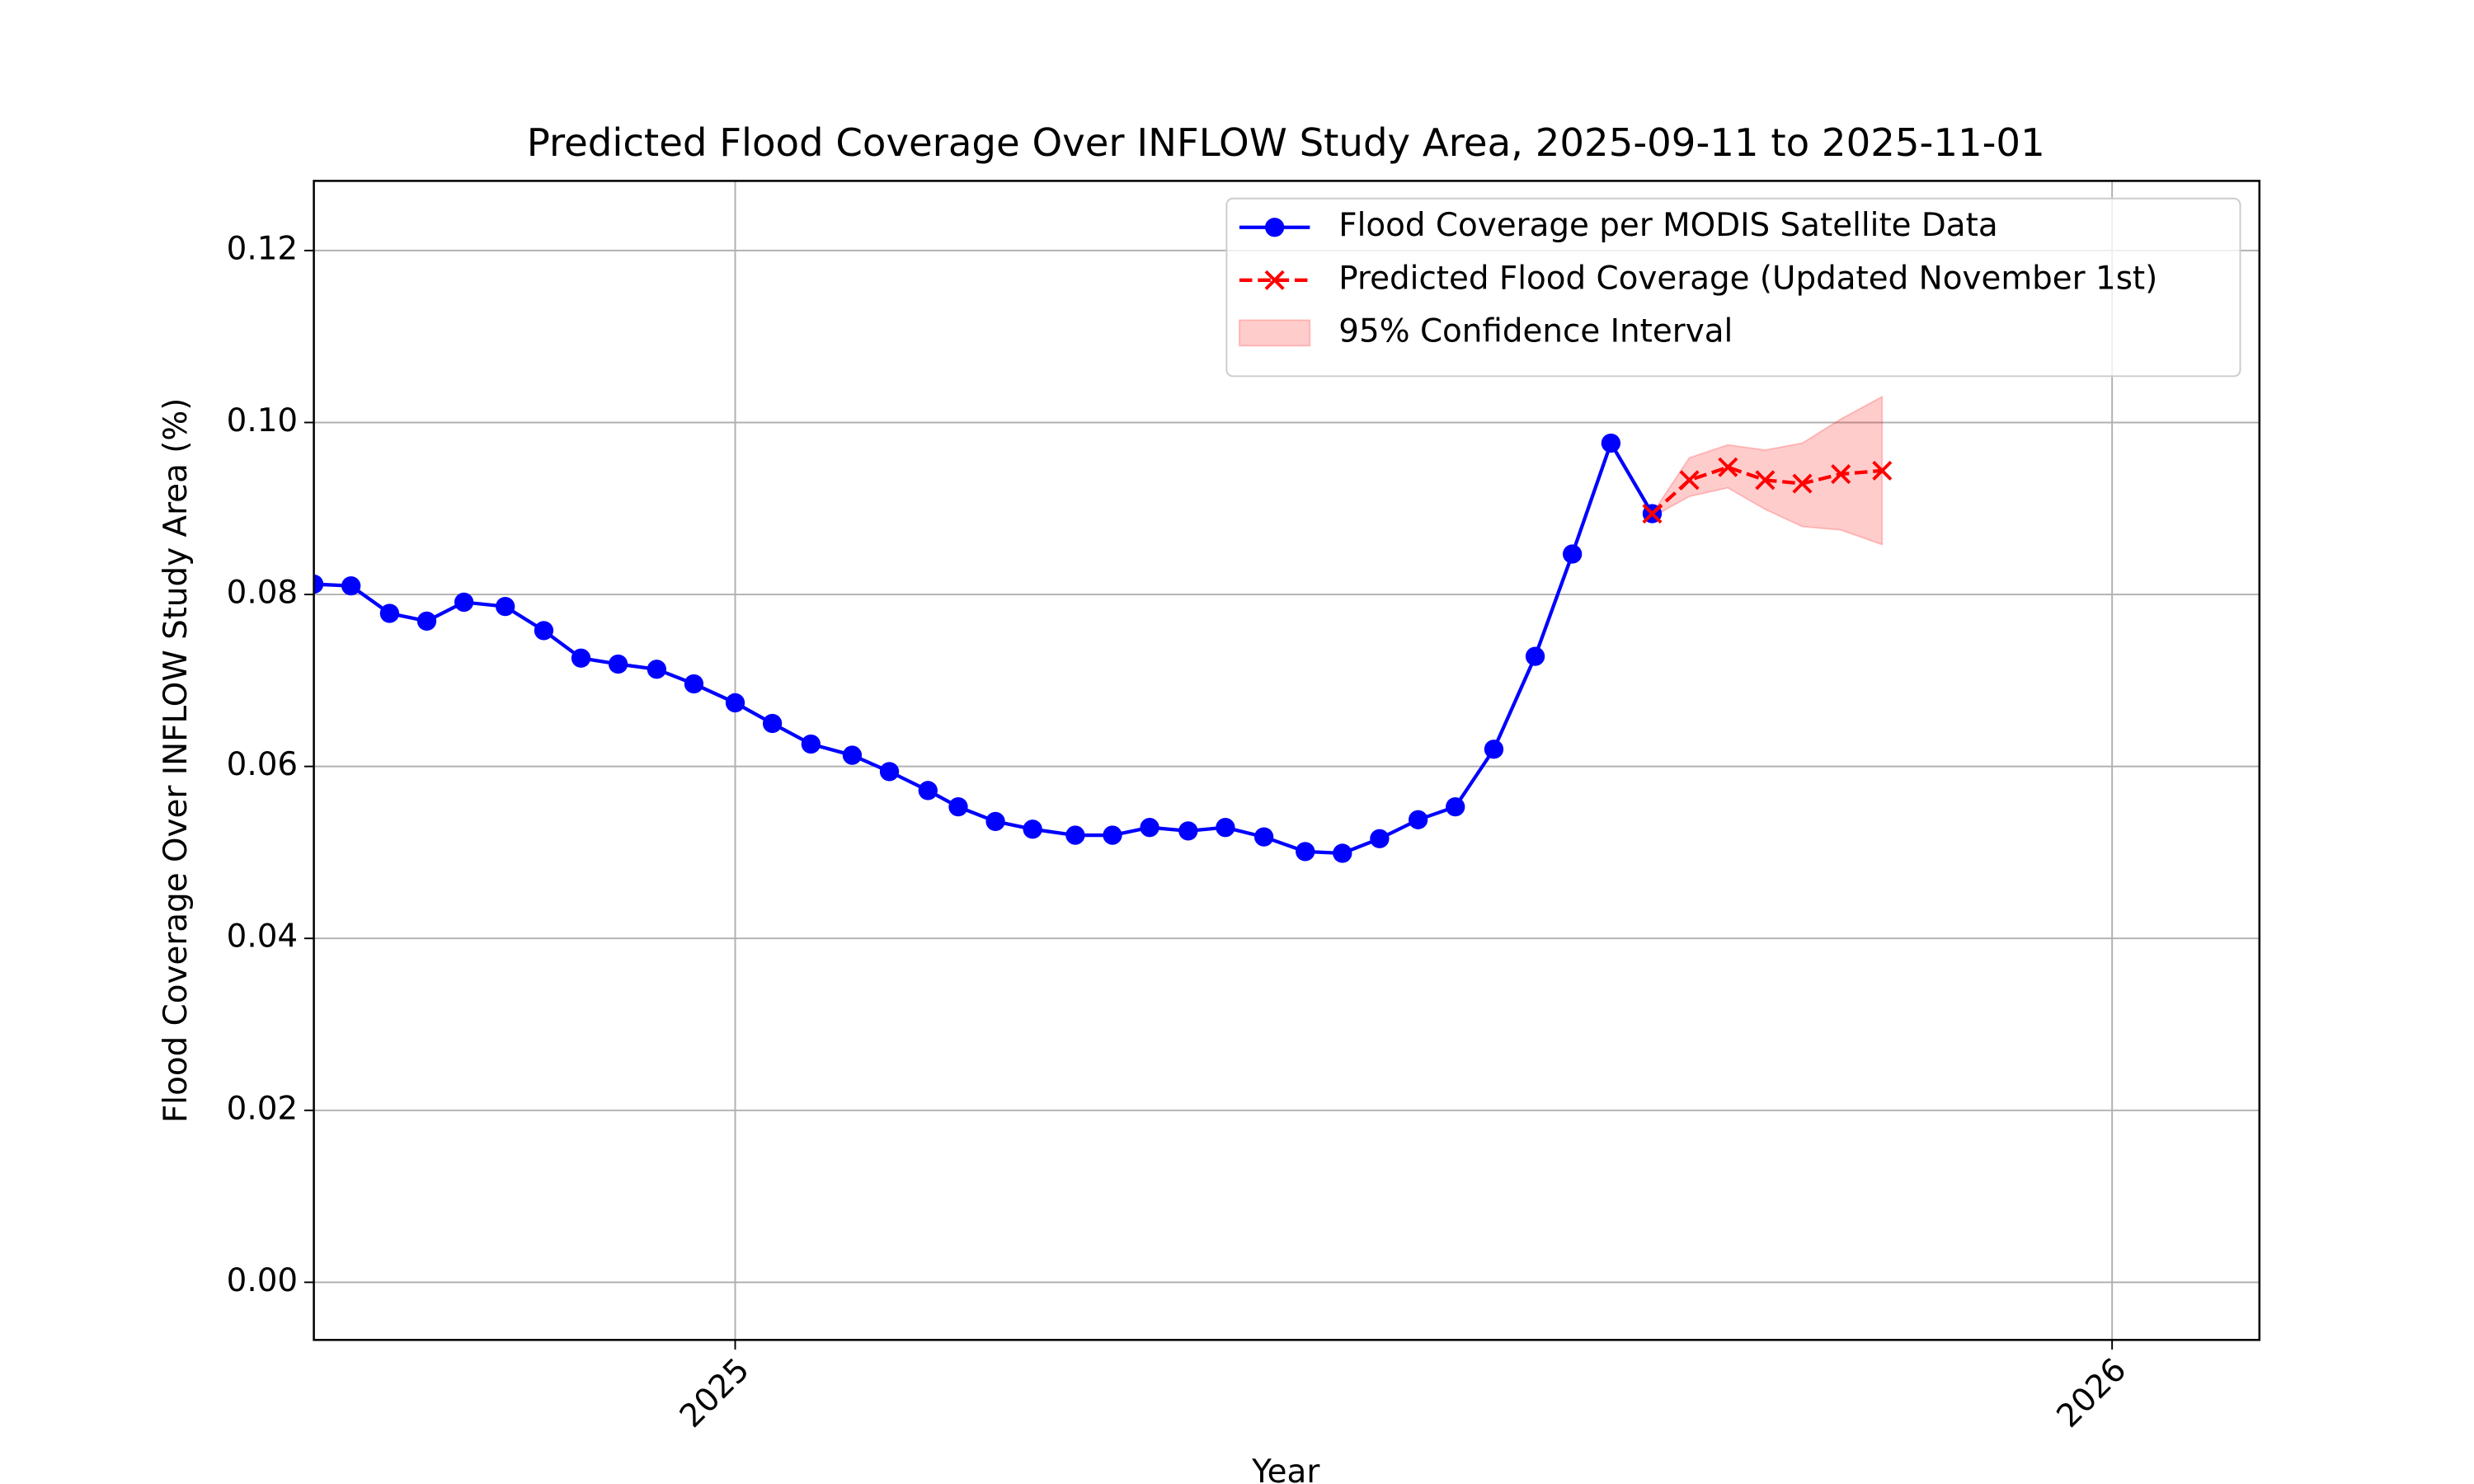 The width and height of the screenshot is (2474, 1484). What do you see at coordinates (1285, 1468) in the screenshot?
I see `x-axis-label: Year` at bounding box center [1285, 1468].